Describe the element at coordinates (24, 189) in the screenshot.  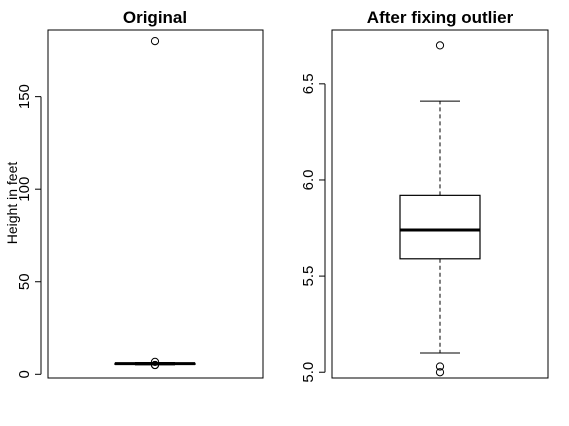
I see `y-tick-label: 100` at that location.